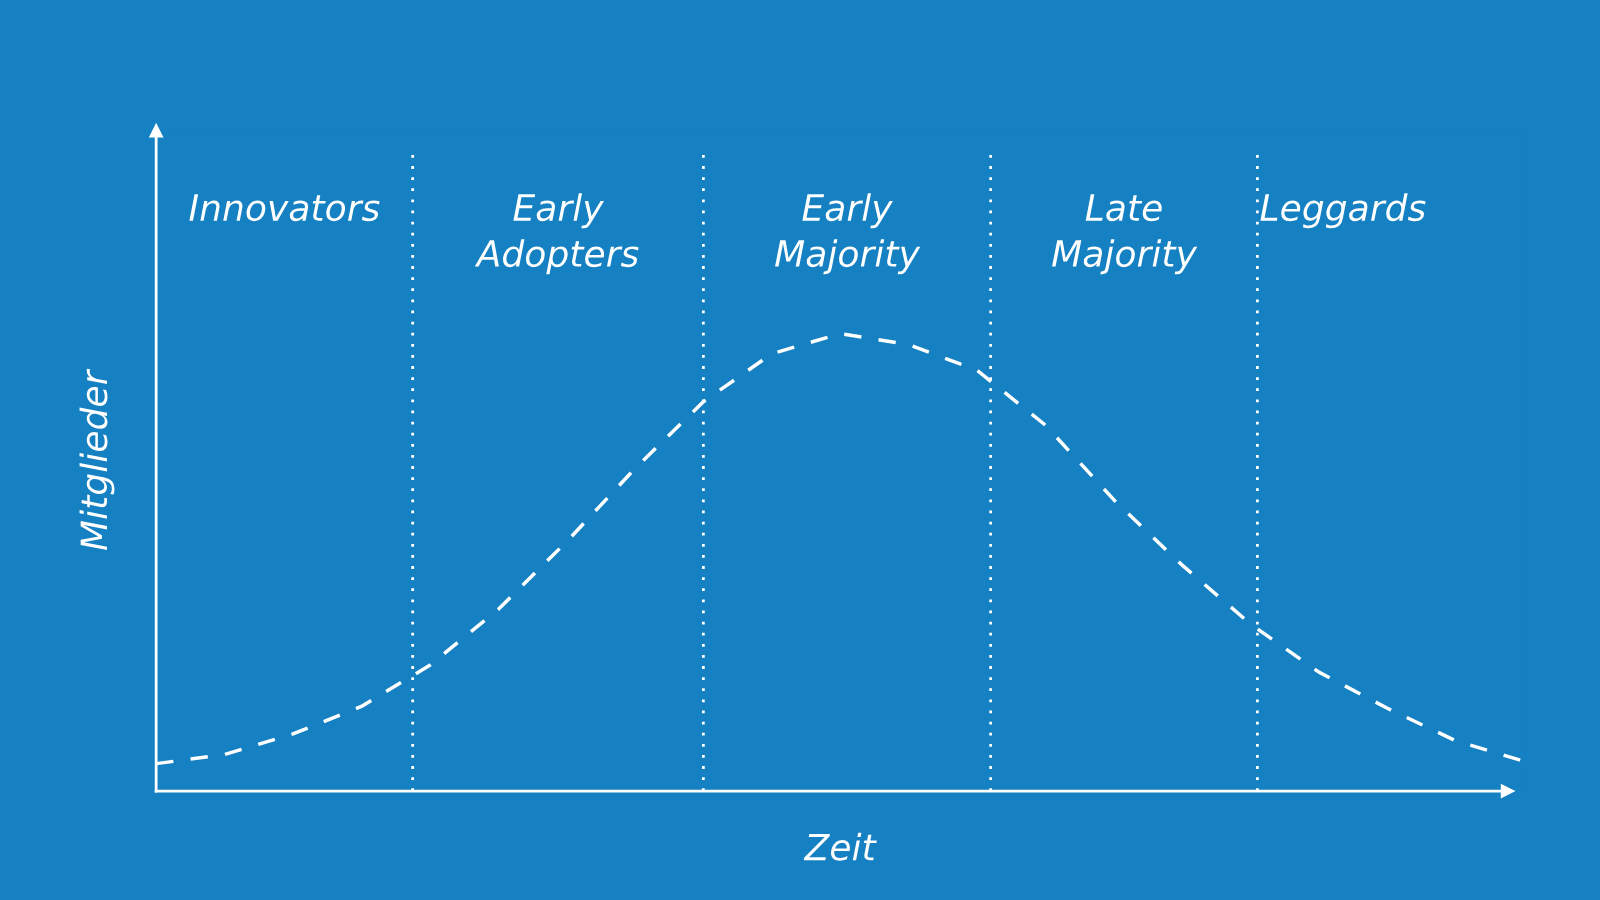  What do you see at coordinates (848, 234) in the screenshot?
I see `text: Early Majority` at bounding box center [848, 234].